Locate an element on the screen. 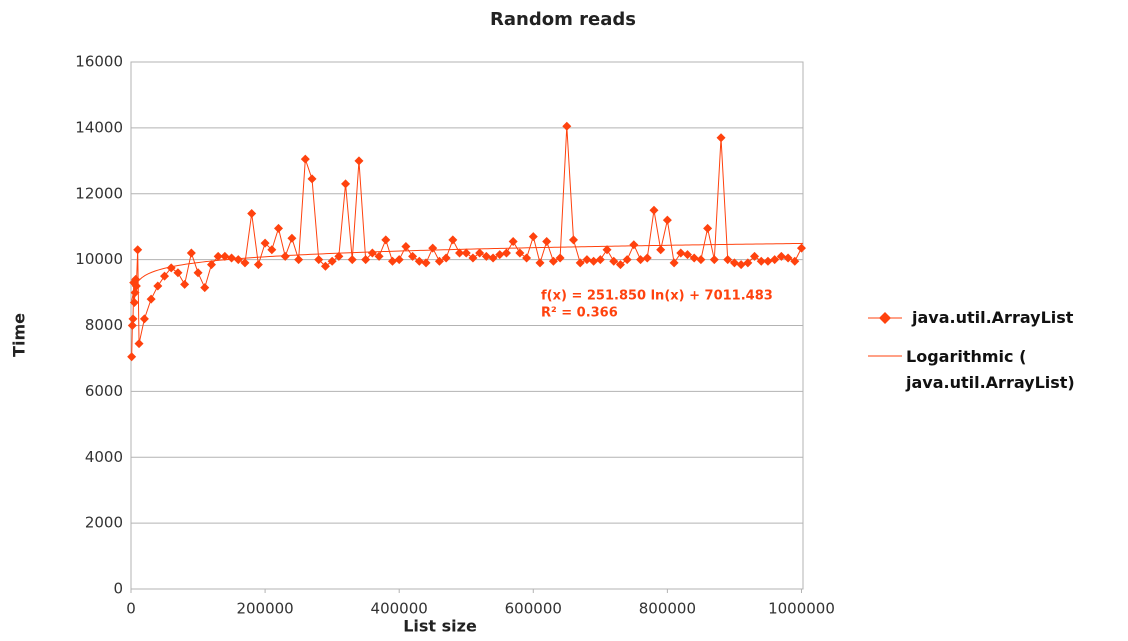  y-tick-label: 16000 is located at coordinates (99, 62).